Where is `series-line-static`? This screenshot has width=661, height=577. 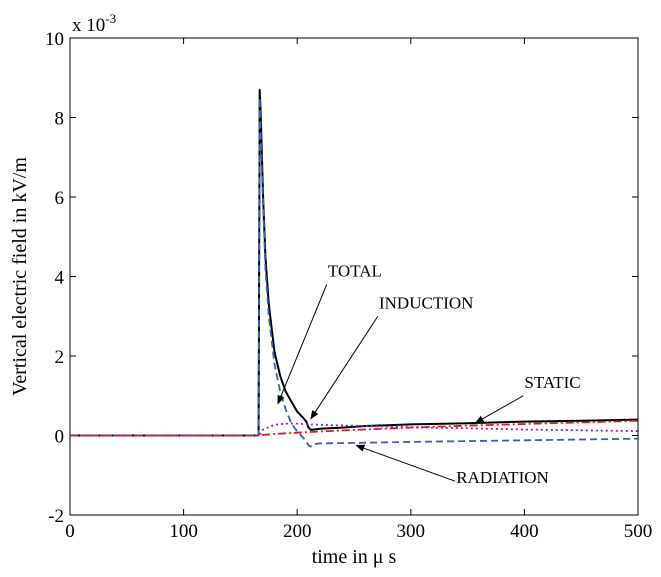 series-line-static is located at coordinates (354, 428).